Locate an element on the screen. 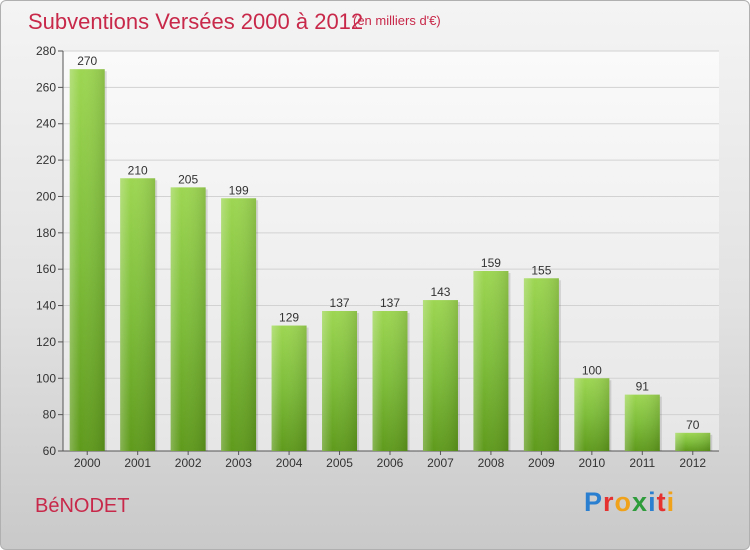  logo-letter: t is located at coordinates (661, 502).